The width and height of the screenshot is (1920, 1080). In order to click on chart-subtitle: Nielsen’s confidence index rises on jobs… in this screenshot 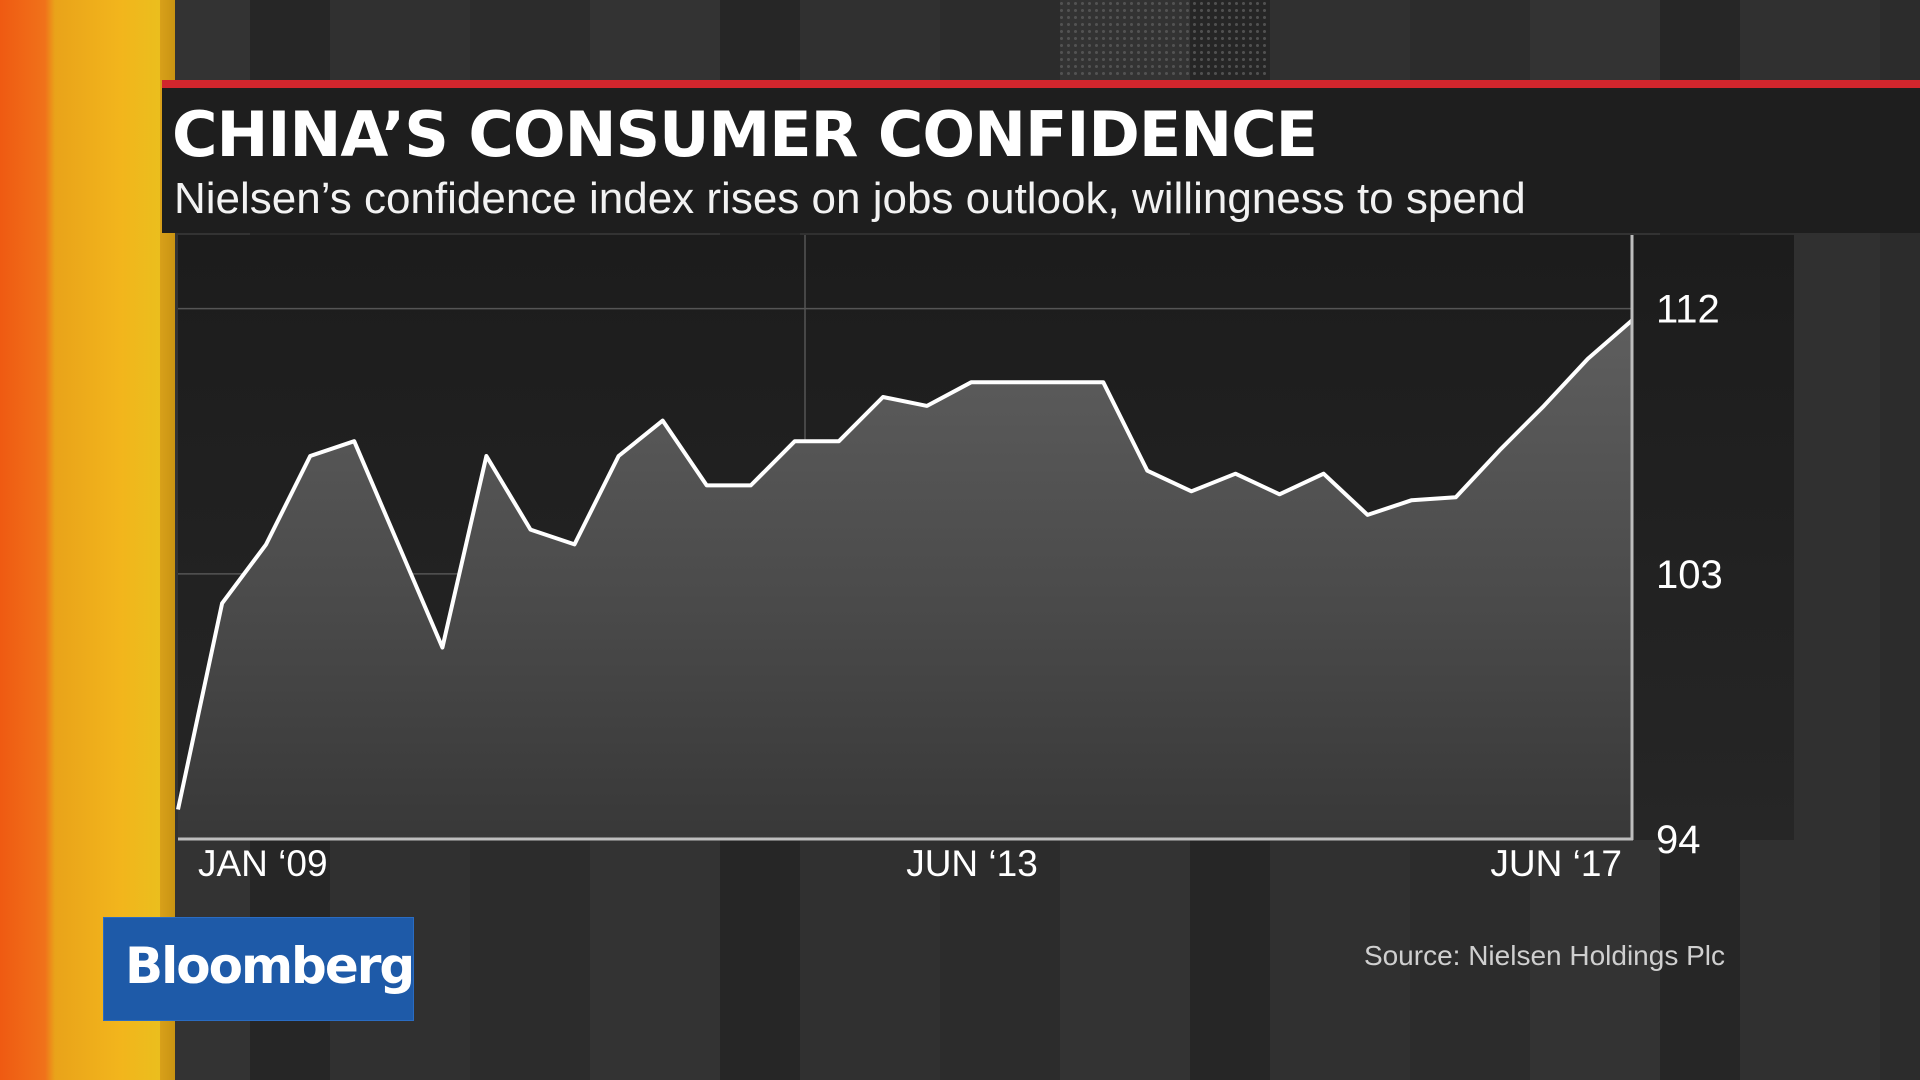, I will do `click(850, 198)`.